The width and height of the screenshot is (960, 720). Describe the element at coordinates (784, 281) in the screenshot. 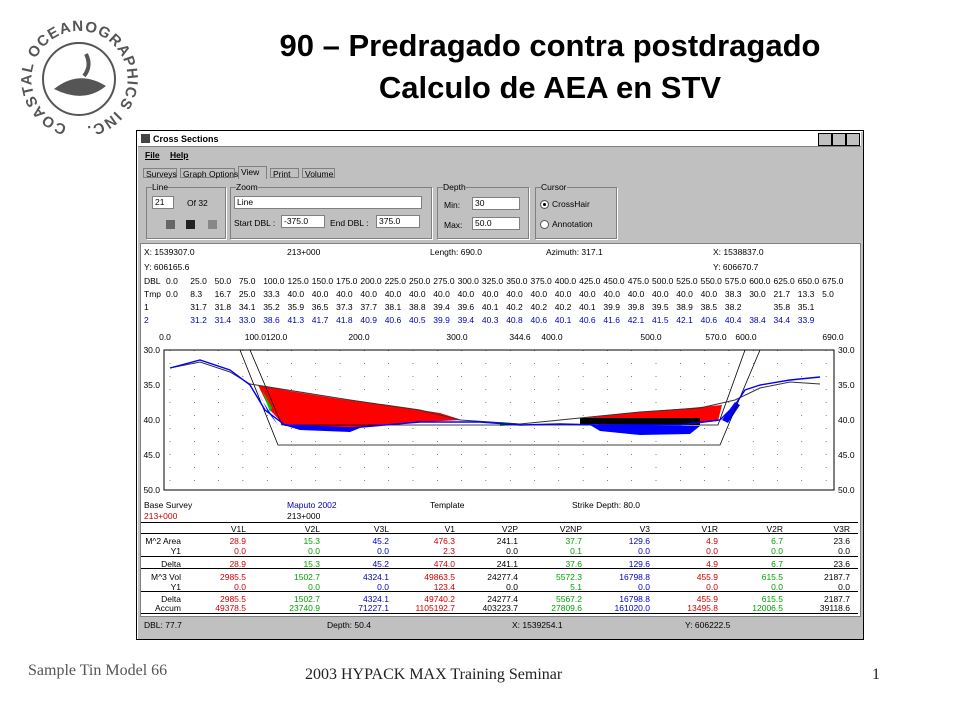

I see `table-cell: 625.0` at that location.